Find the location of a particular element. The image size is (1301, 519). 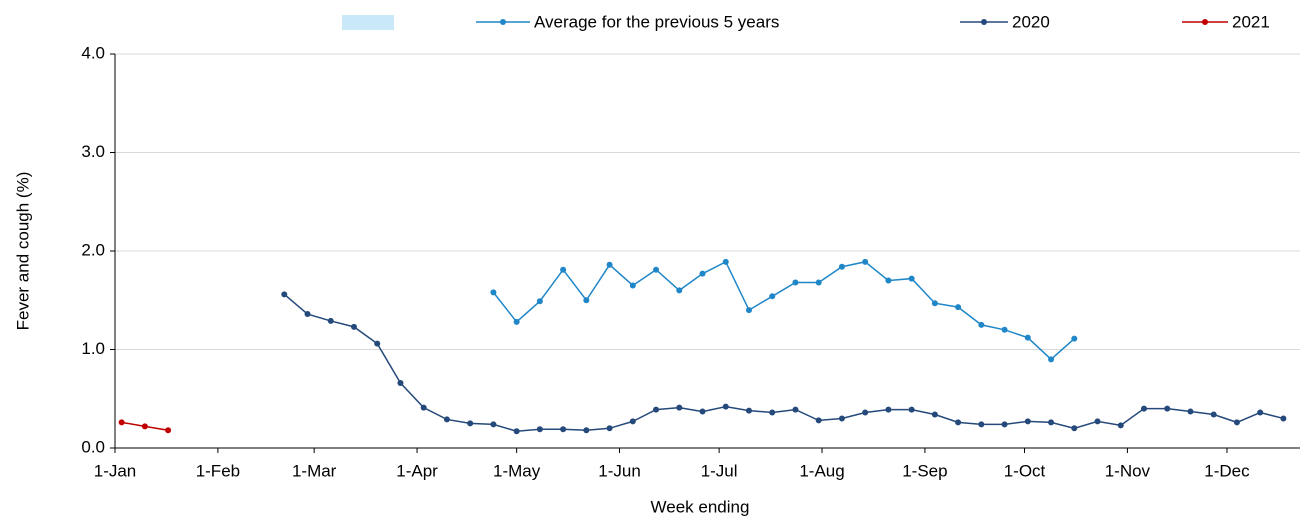

legend-label: 2020 is located at coordinates (1031, 21).